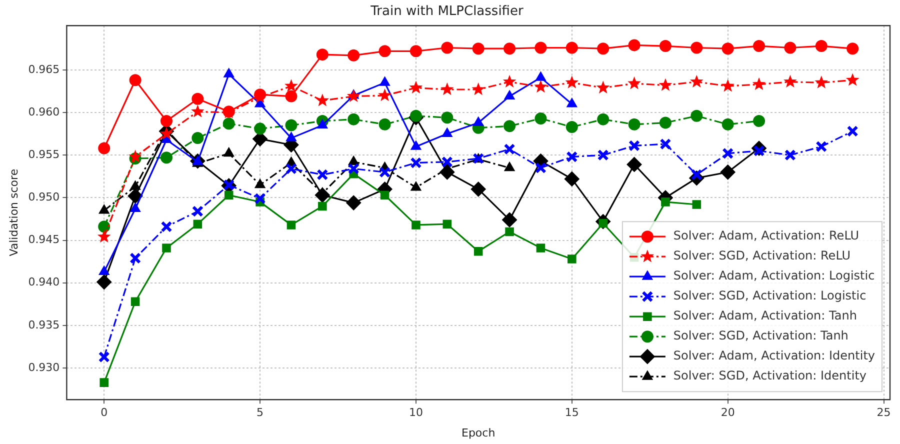  What do you see at coordinates (774, 275) in the screenshot?
I see `legend-label: Solver: Adam, Activation: Logistic` at bounding box center [774, 275].